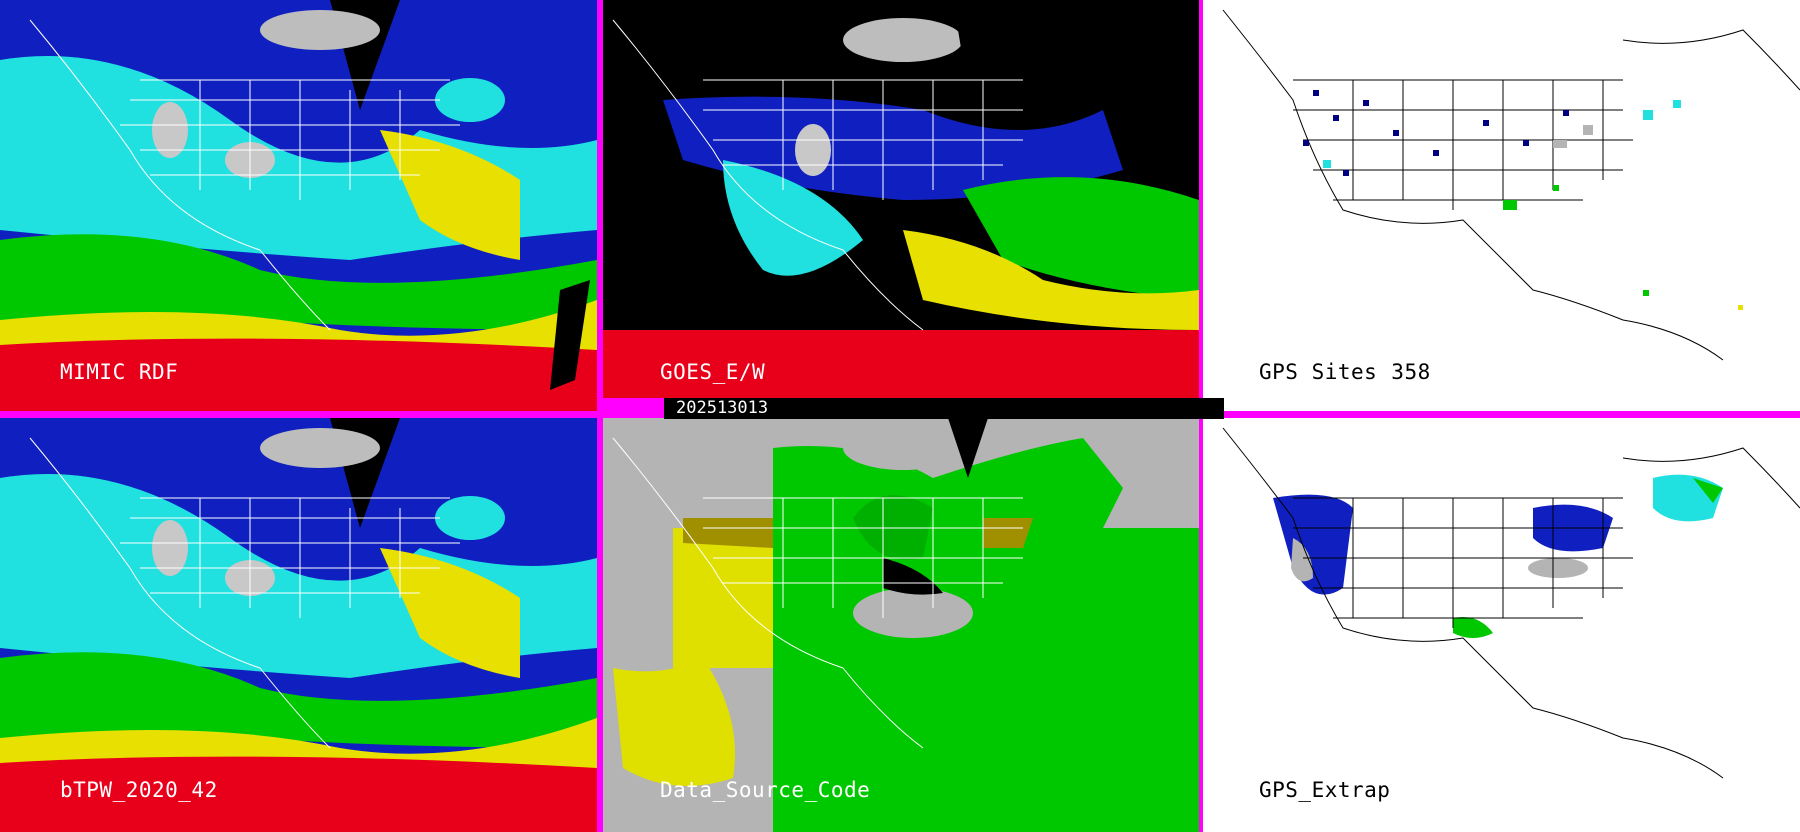 The width and height of the screenshot is (1800, 832). Describe the element at coordinates (1325, 790) in the screenshot. I see `panel-label: GPS_Extrap` at that location.